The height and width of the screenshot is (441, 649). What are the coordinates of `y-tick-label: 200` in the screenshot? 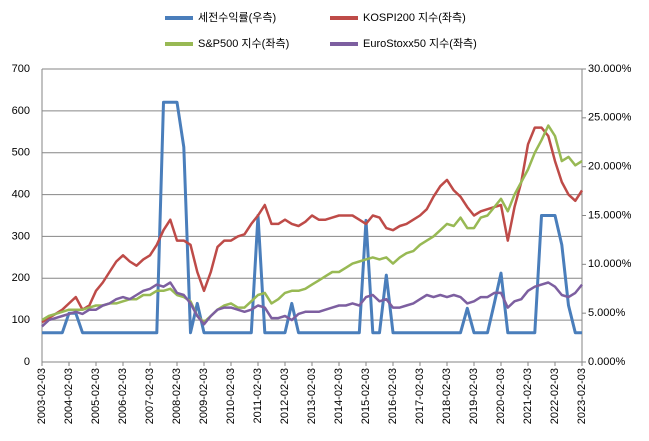 It's located at (21, 278).